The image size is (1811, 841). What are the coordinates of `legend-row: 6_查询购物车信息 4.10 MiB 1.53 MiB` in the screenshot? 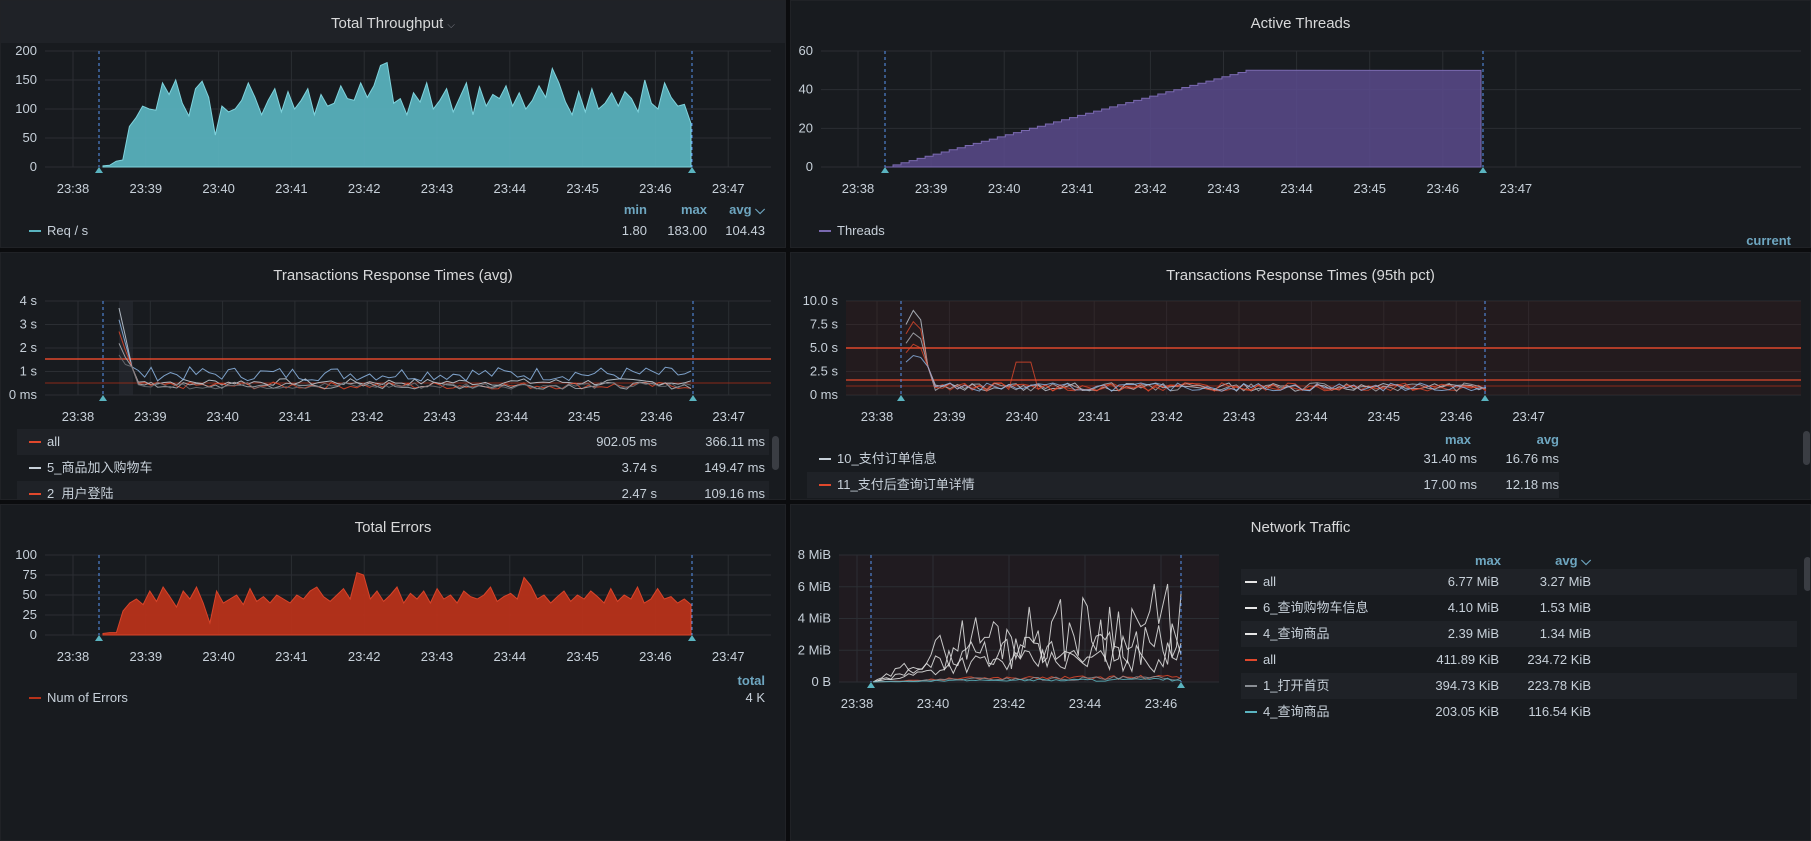 It's located at (1519, 608).